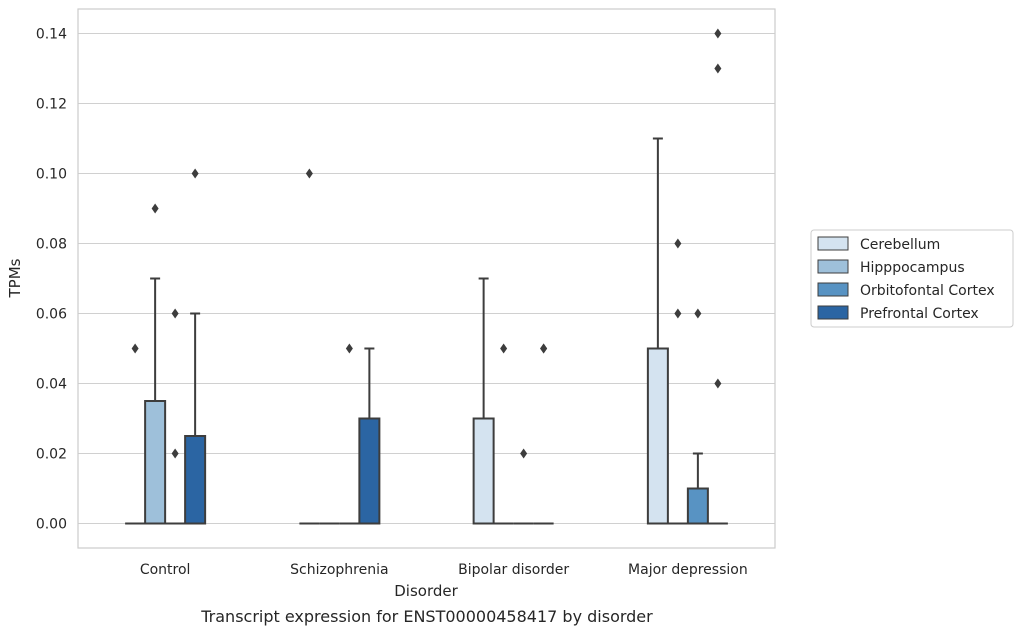 This screenshot has width=1023, height=634. Describe the element at coordinates (919, 314) in the screenshot. I see `legend-label: Prefrontal Cortex` at that location.